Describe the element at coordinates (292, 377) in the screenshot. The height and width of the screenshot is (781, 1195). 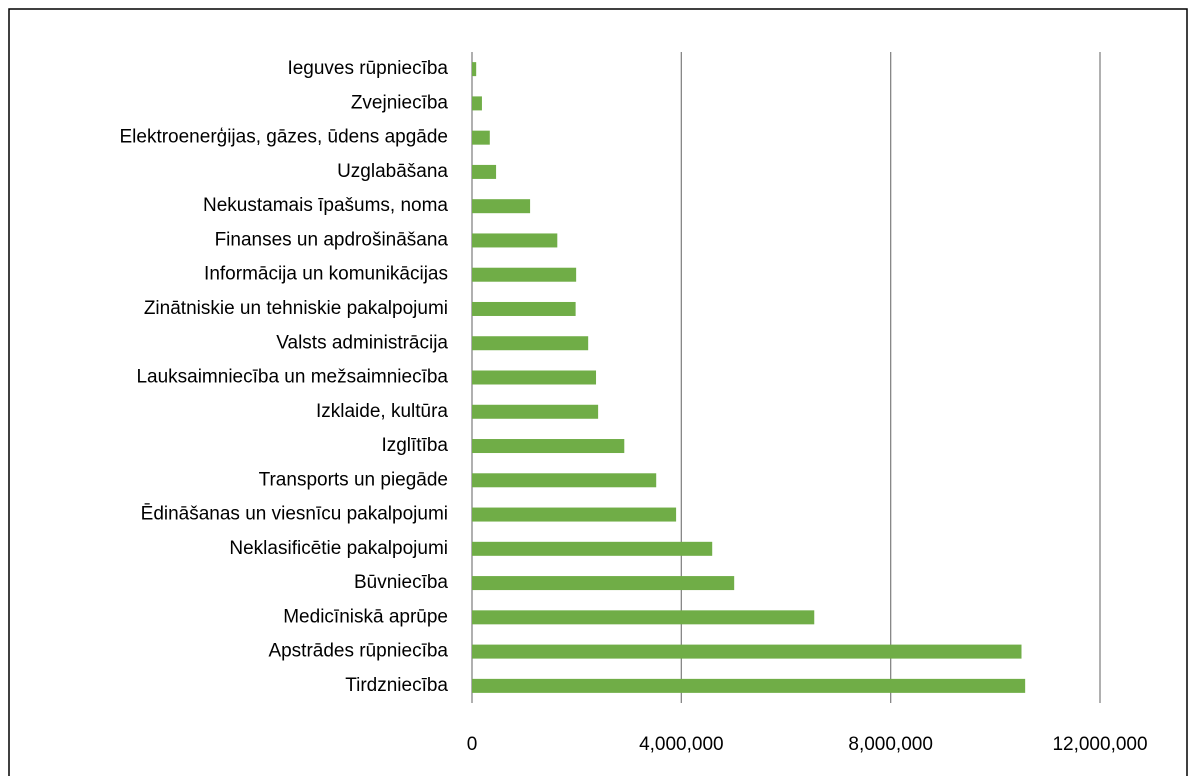
I see `y-tick-label: Lauksaimniecība un mežsaimniecība` at that location.